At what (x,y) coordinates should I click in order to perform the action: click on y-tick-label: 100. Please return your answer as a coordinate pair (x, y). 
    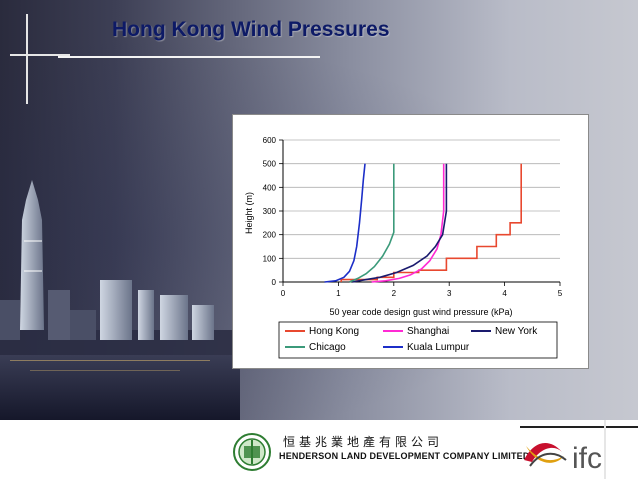
    Looking at the image, I should click on (270, 258).